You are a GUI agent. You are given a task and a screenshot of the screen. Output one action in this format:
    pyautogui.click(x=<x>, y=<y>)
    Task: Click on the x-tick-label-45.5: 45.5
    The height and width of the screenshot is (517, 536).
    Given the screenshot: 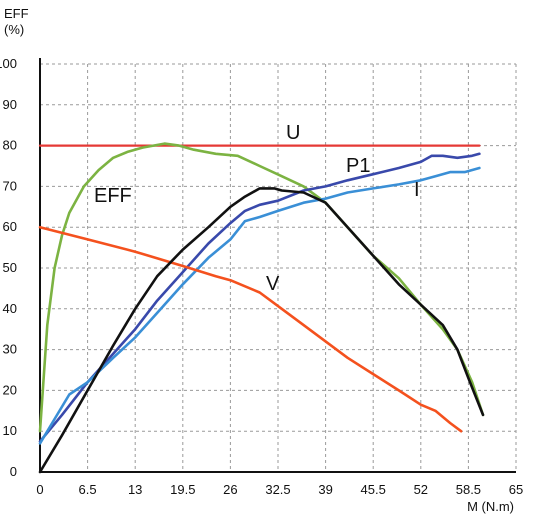 What is the action you would take?
    pyautogui.click(x=373, y=489)
    